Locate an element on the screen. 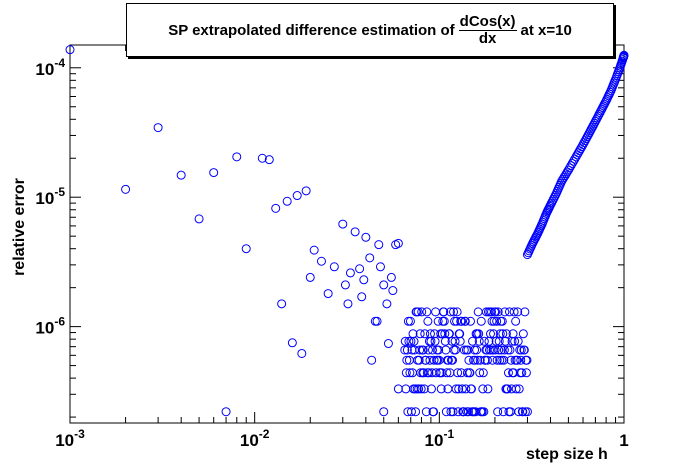  y-axis-title: relative error is located at coordinates (19, 227).